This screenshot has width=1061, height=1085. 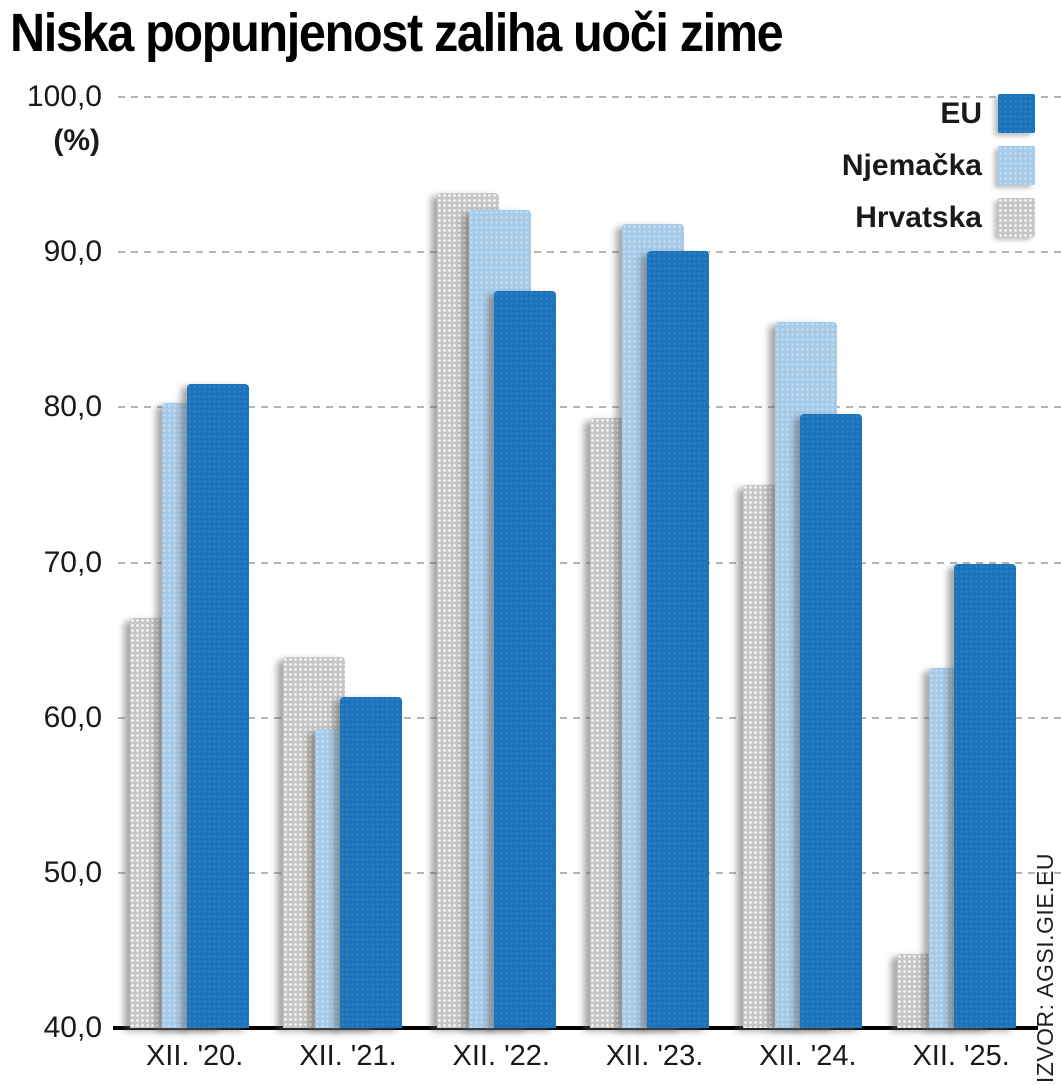 What do you see at coordinates (72, 252) in the screenshot?
I see `y-axis-label-90: 90,0` at bounding box center [72, 252].